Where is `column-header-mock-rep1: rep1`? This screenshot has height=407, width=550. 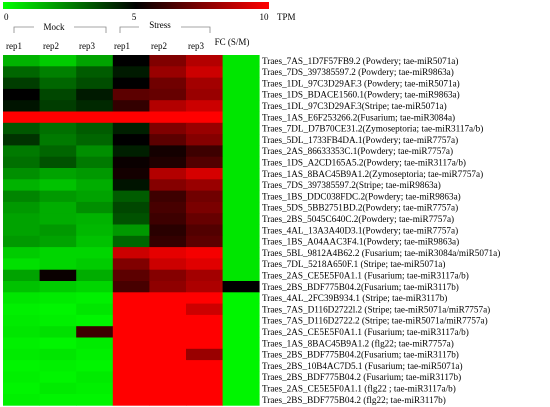 column-header-mock-rep1: rep1 is located at coordinates (14, 46).